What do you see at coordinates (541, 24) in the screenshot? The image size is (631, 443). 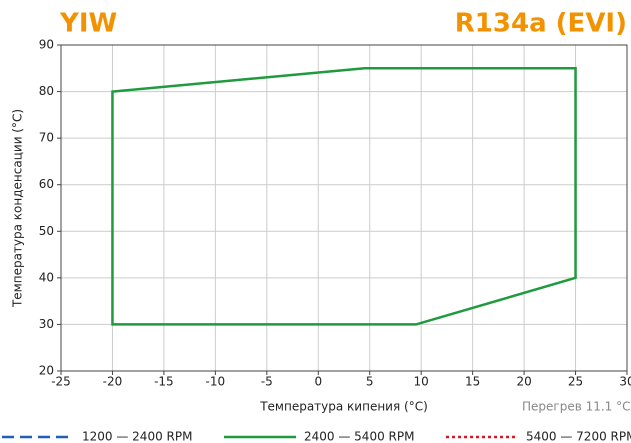 I see `chart-title-right: R134a (EVI)` at bounding box center [541, 24].